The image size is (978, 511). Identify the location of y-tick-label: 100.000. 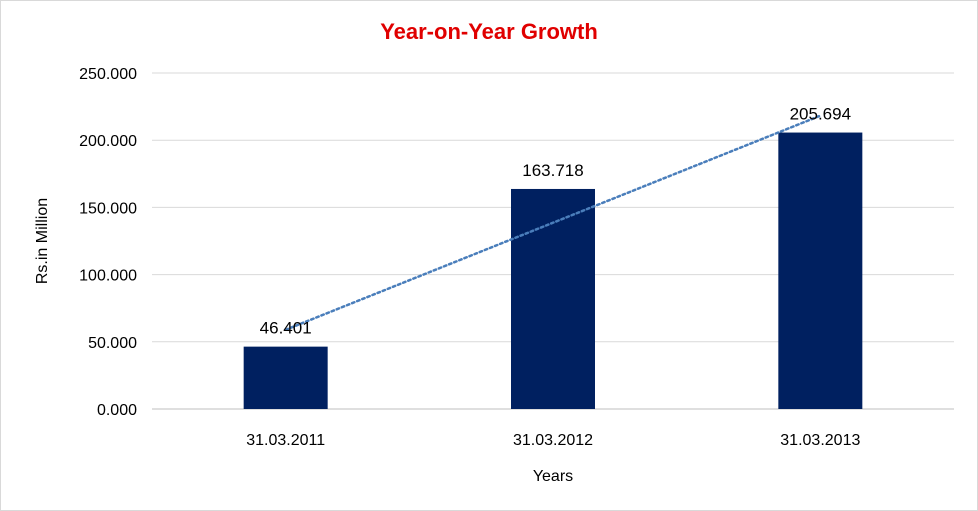
(108, 276).